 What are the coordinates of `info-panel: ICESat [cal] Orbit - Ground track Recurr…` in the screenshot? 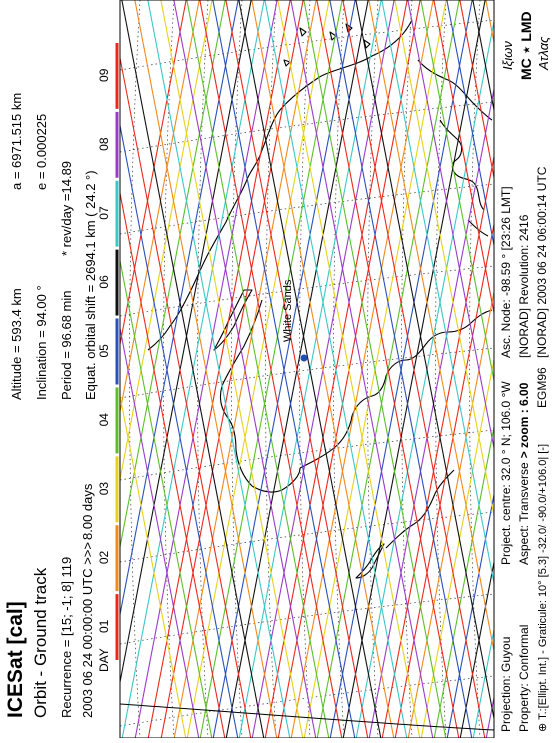 It's located at (51, 405).